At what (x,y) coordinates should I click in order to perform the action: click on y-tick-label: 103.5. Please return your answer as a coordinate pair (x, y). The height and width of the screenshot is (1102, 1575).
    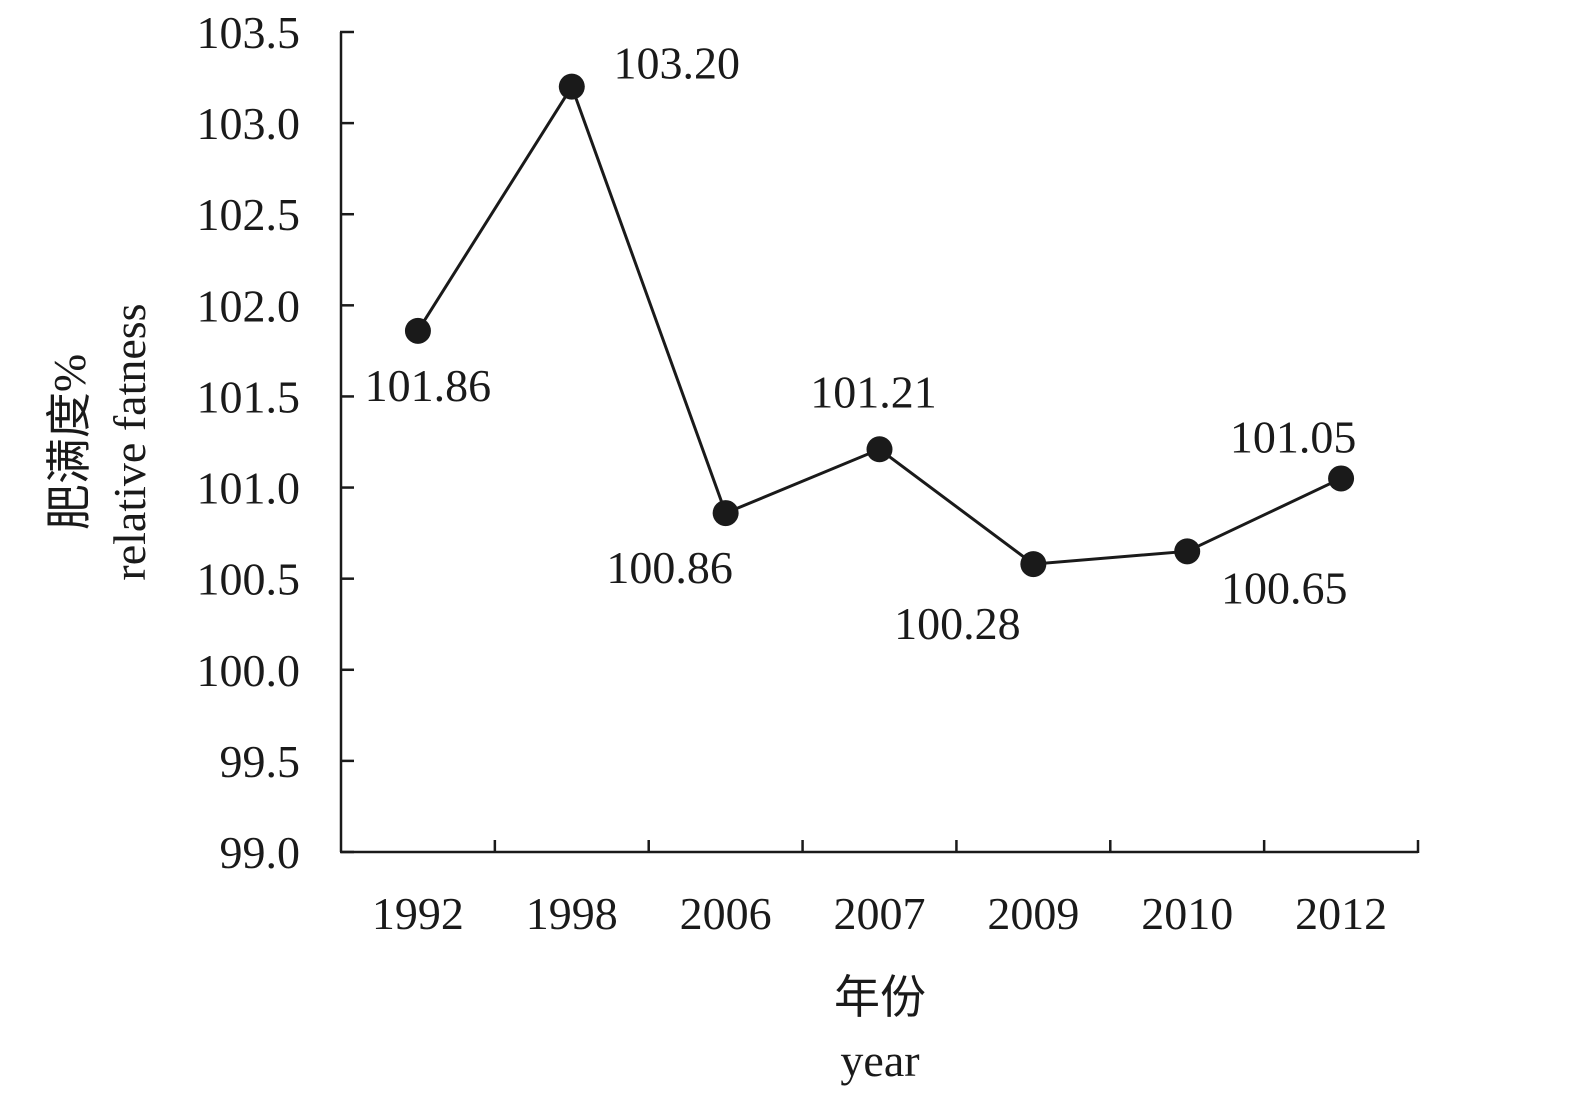
    Looking at the image, I should click on (249, 32).